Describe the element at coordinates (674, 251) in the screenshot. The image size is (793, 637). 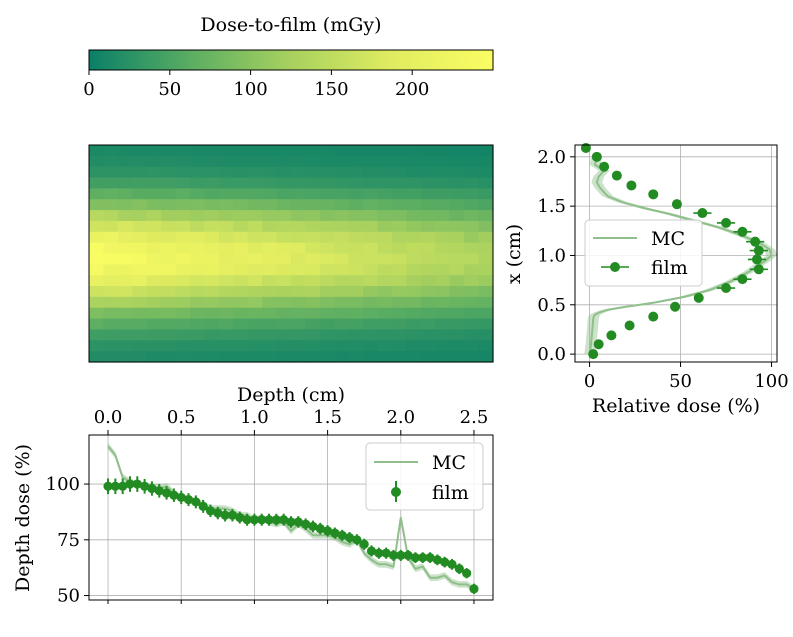
I see `lateral-profile-film-points` at that location.